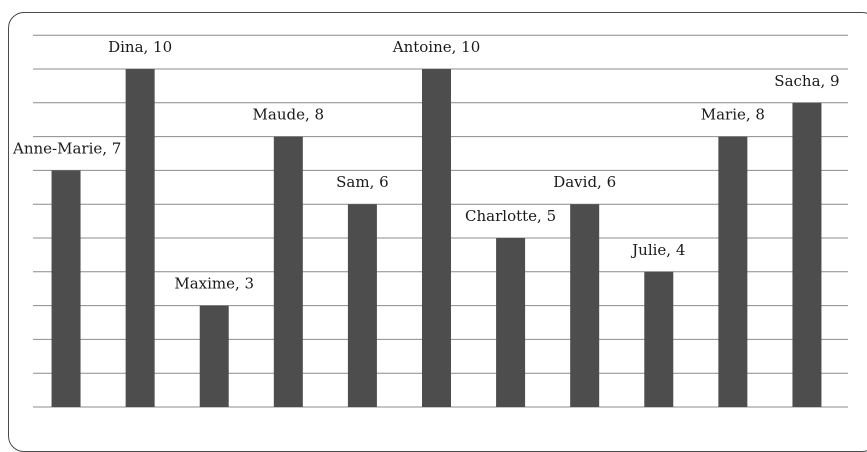  I want to click on data-label-david: David, 6, so click(584, 182).